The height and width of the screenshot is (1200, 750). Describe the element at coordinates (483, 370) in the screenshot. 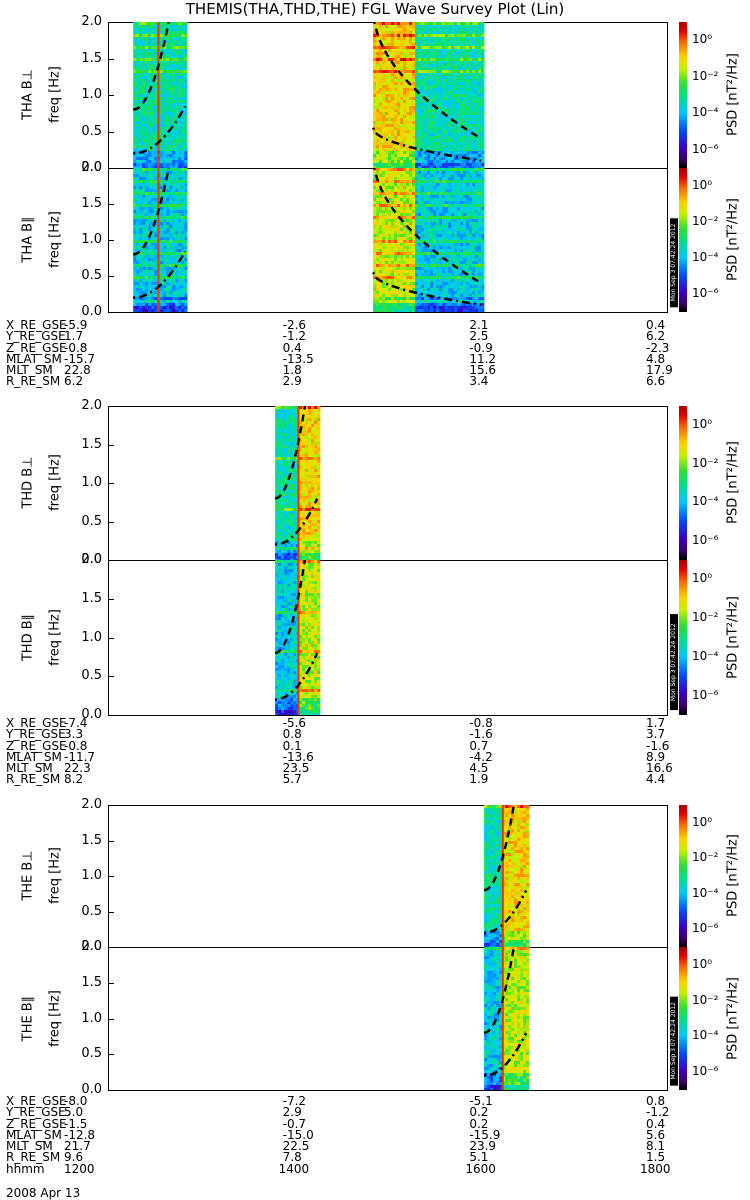

I see `orbit-value: 15.6` at that location.